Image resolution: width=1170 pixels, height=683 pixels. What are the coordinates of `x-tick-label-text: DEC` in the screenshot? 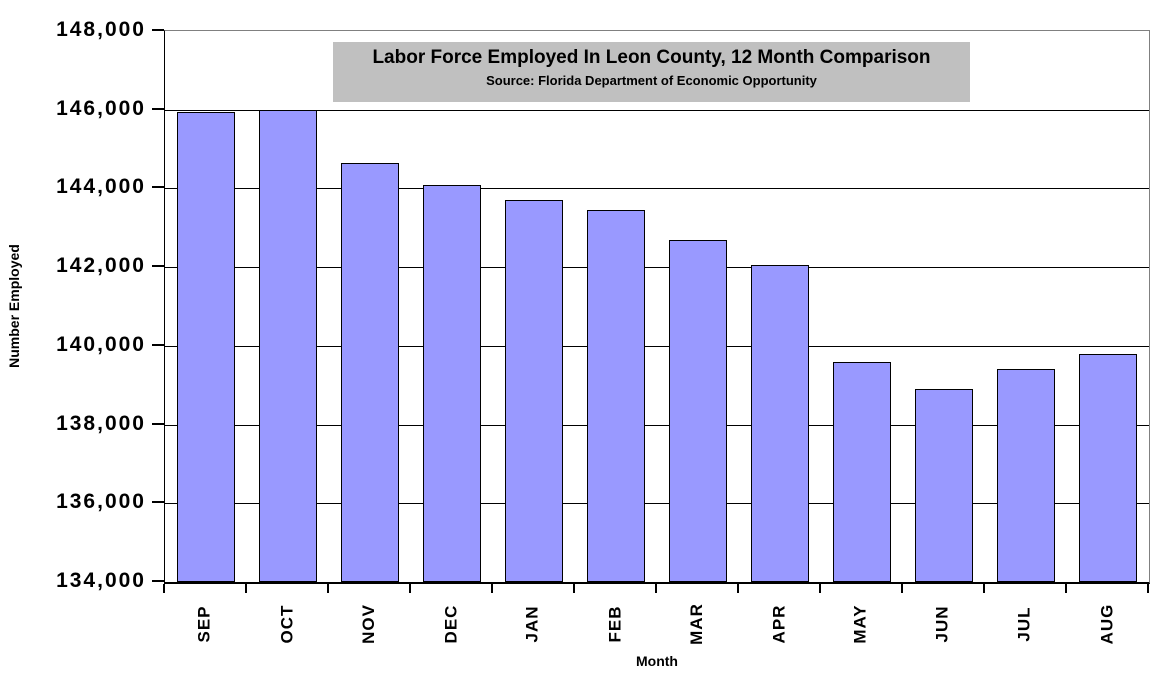 It's located at (450, 624).